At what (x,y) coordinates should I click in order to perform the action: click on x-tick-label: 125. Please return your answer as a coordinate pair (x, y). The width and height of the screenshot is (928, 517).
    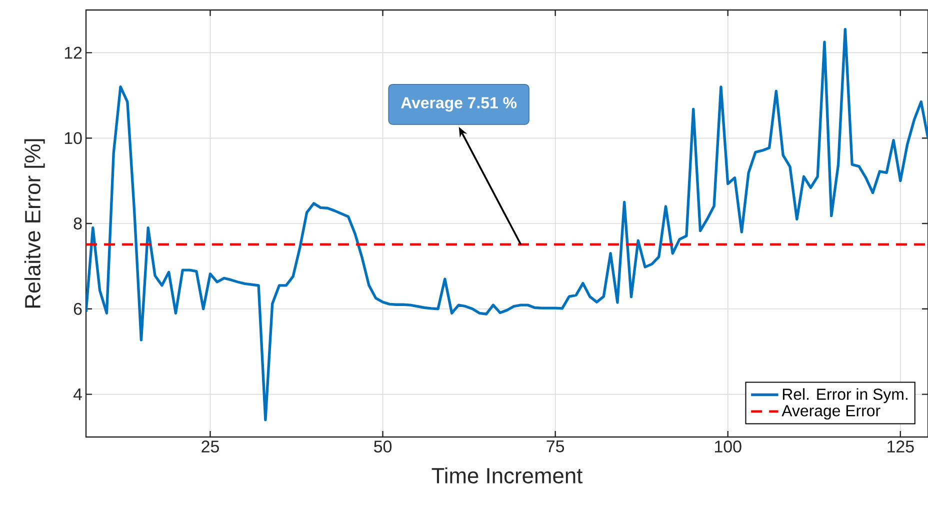
    Looking at the image, I should click on (901, 446).